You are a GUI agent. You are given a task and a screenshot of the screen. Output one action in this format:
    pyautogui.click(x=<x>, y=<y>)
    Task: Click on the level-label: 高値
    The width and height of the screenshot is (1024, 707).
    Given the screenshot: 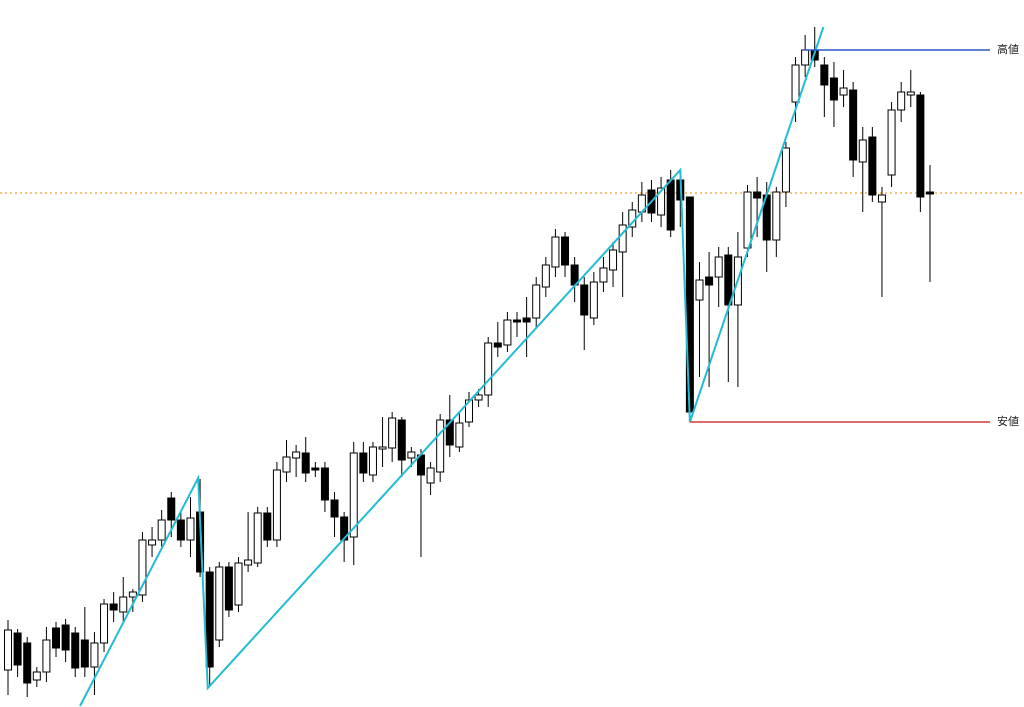 What is the action you would take?
    pyautogui.click(x=1008, y=49)
    